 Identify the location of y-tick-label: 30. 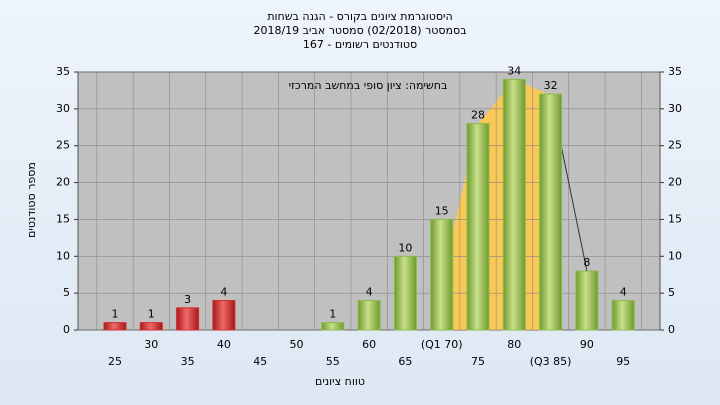
(63, 108).